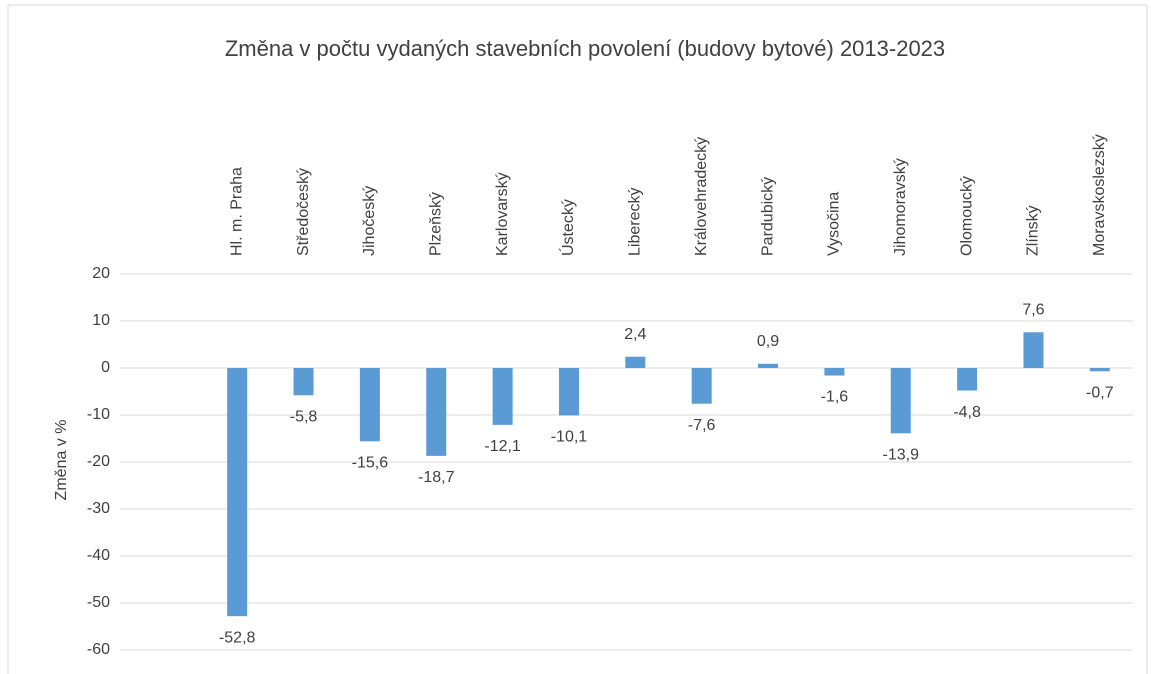 The width and height of the screenshot is (1151, 674). Describe the element at coordinates (569, 437) in the screenshot. I see `data-label: -10,1` at that location.